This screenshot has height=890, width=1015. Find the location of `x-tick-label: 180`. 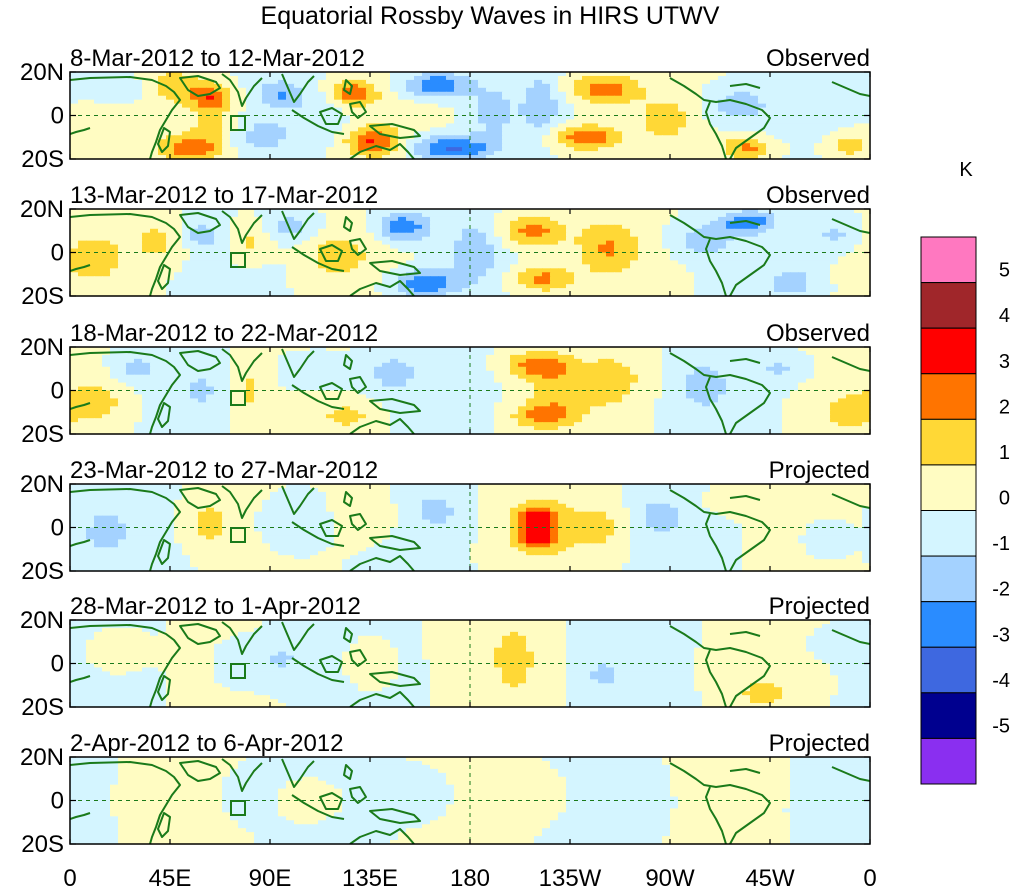

x-tick-label: 180 is located at coordinates (470, 877).